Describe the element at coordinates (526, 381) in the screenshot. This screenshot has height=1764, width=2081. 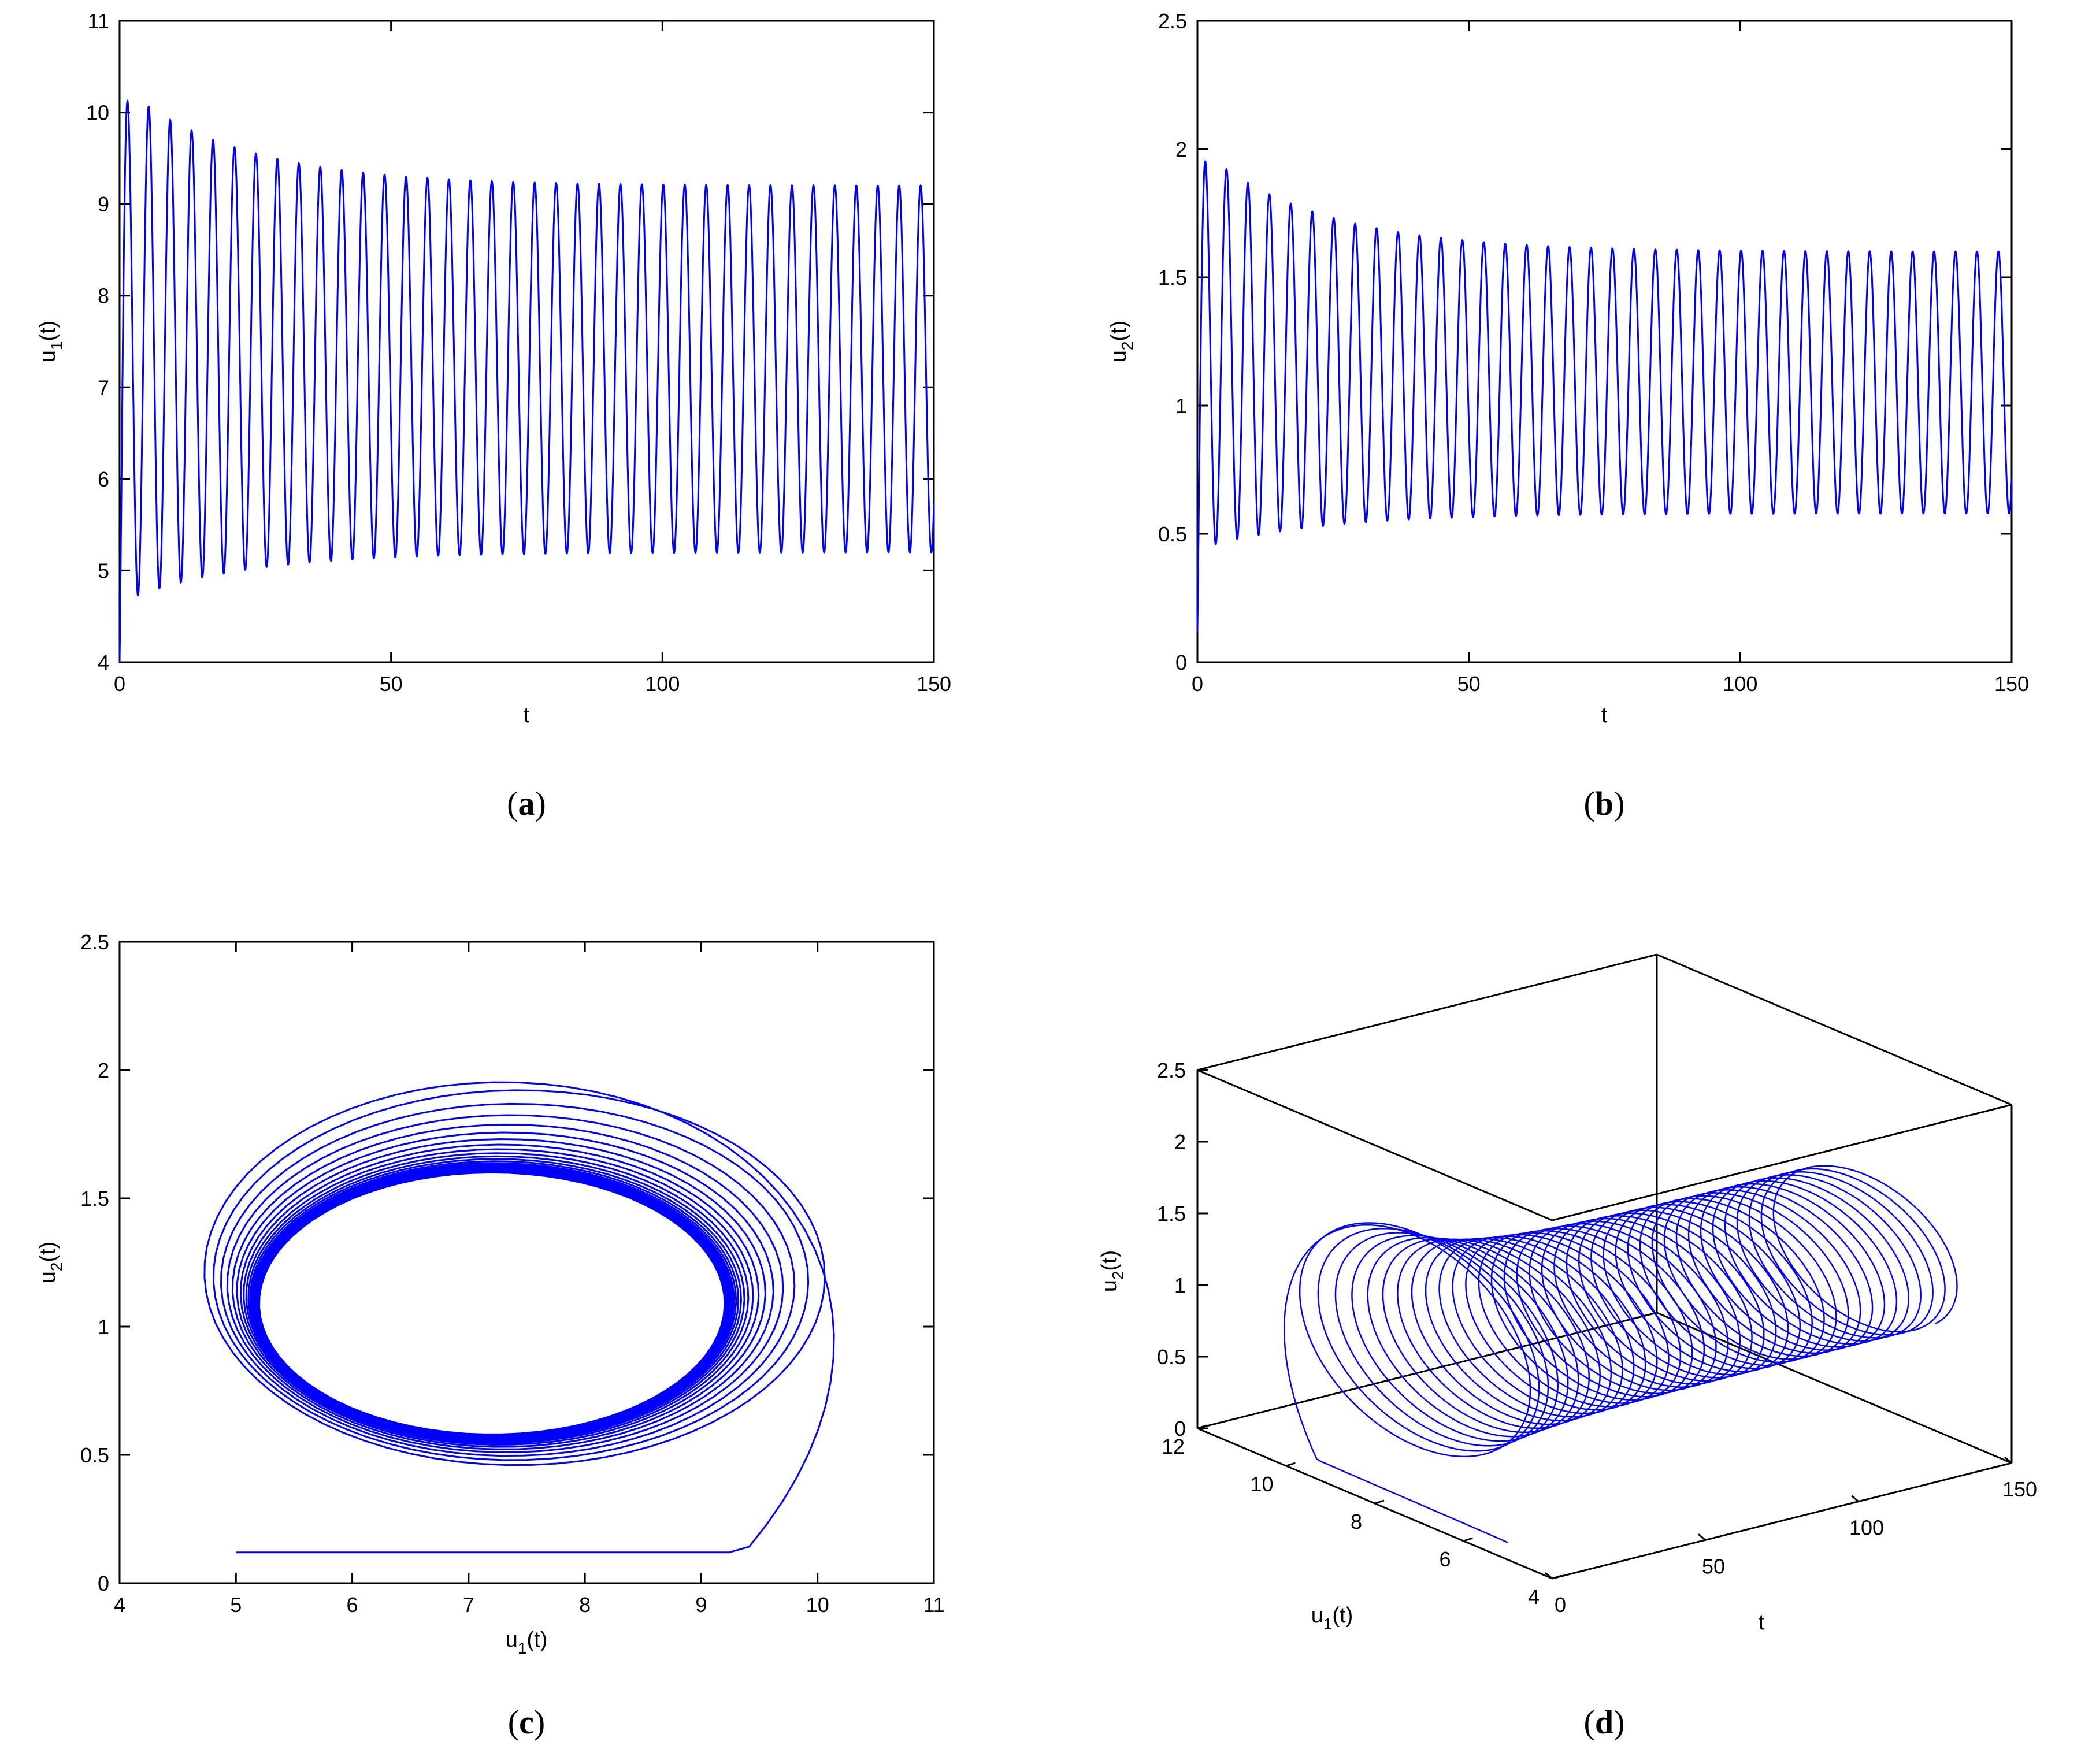
I see `panel-a-series-u1` at that location.